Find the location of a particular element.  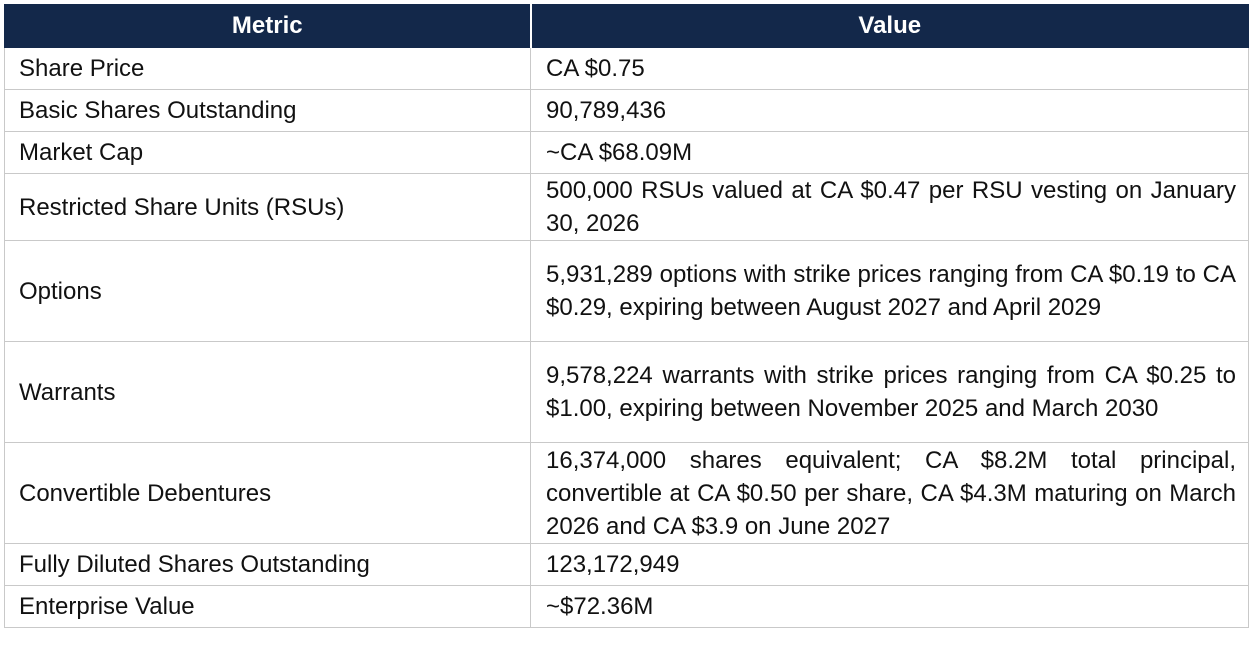

table-row: Market Cap ~CA $68.09M is located at coordinates (626, 152).